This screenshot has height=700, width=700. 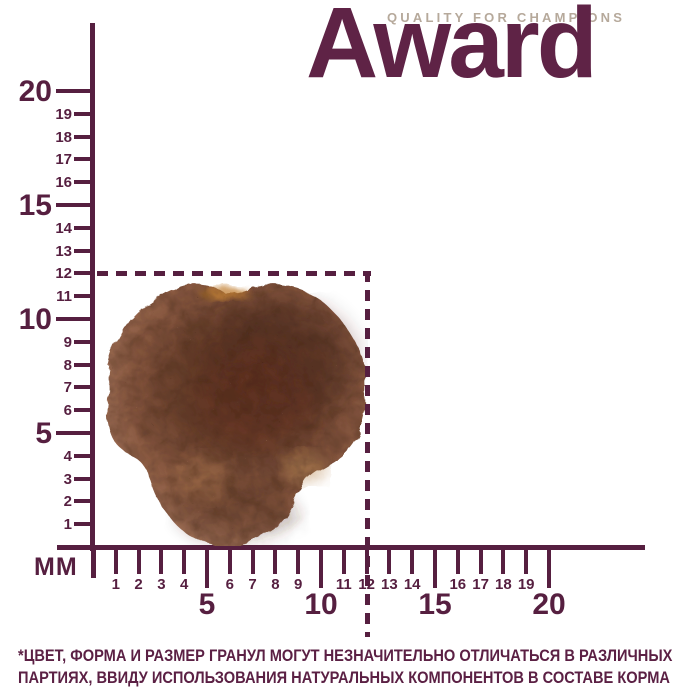 I want to click on guide-dashed-vertical, so click(x=367, y=454).